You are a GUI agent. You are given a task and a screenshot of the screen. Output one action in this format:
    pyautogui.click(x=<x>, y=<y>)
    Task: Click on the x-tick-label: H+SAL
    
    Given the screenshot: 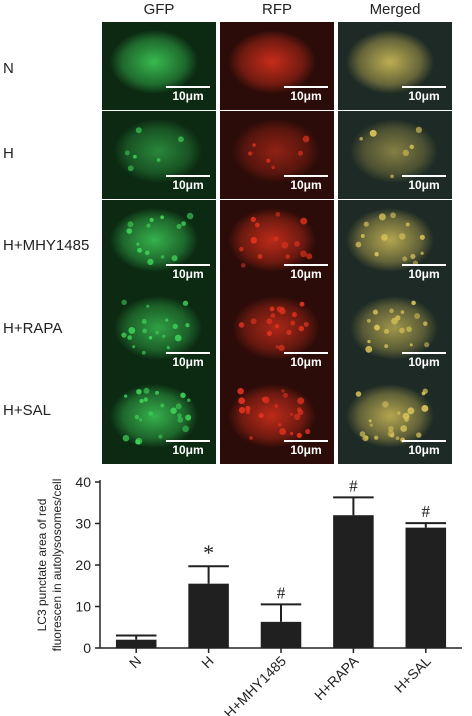 What is the action you would take?
    pyautogui.click(x=412, y=674)
    